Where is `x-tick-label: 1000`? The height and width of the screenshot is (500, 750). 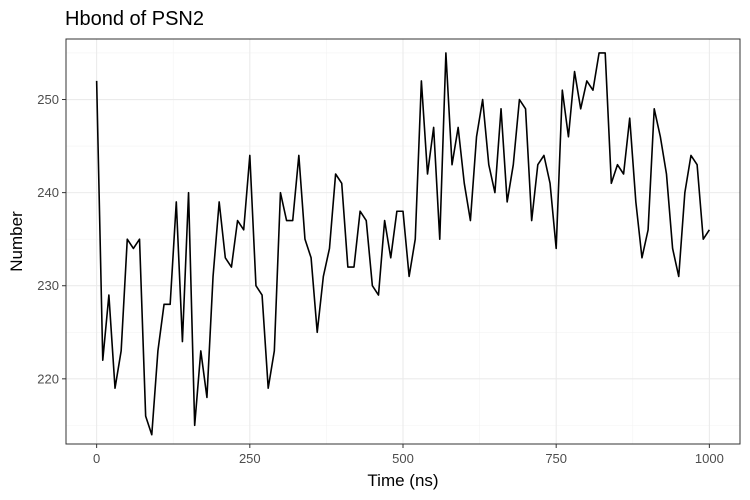
x-tick-label: 1000 is located at coordinates (709, 458).